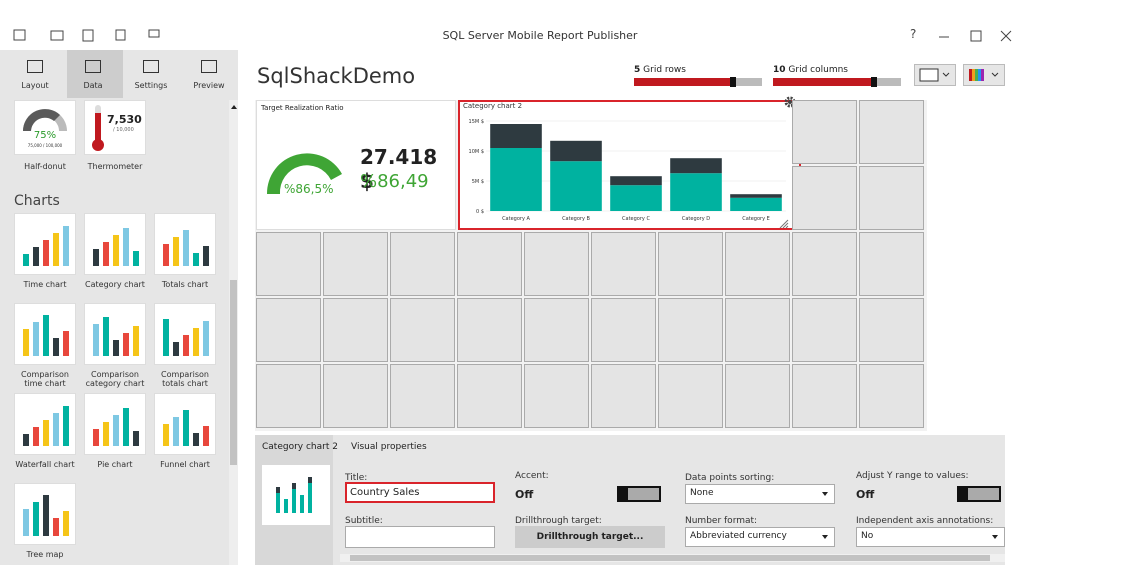 The width and height of the screenshot is (1136, 565). What do you see at coordinates (185, 379) in the screenshot?
I see `chart-type-label: Comparison totals chart` at bounding box center [185, 379].